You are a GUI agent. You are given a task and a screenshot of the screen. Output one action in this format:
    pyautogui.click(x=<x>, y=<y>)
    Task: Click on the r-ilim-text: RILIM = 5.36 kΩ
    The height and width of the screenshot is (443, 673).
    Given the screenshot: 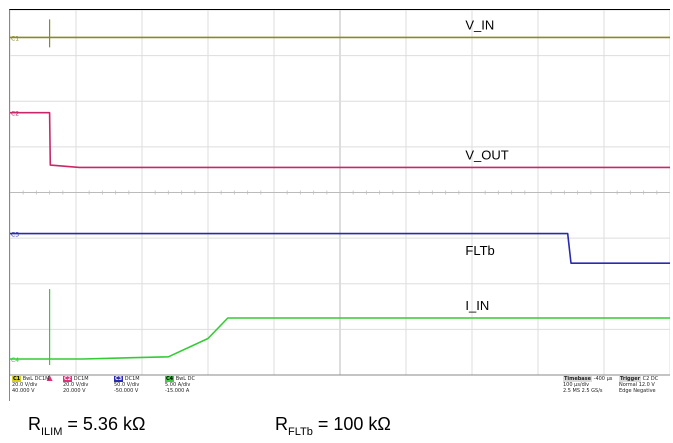 What is the action you would take?
    pyautogui.click(x=86, y=426)
    